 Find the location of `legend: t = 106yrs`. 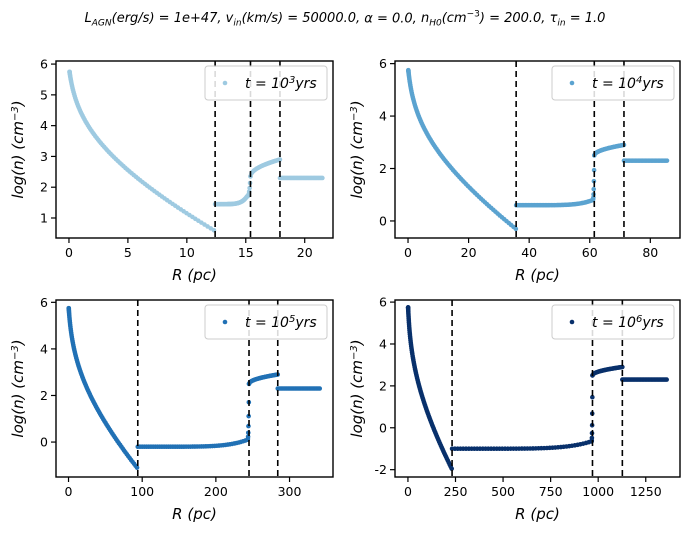

legend: t = 106yrs is located at coordinates (613, 322).